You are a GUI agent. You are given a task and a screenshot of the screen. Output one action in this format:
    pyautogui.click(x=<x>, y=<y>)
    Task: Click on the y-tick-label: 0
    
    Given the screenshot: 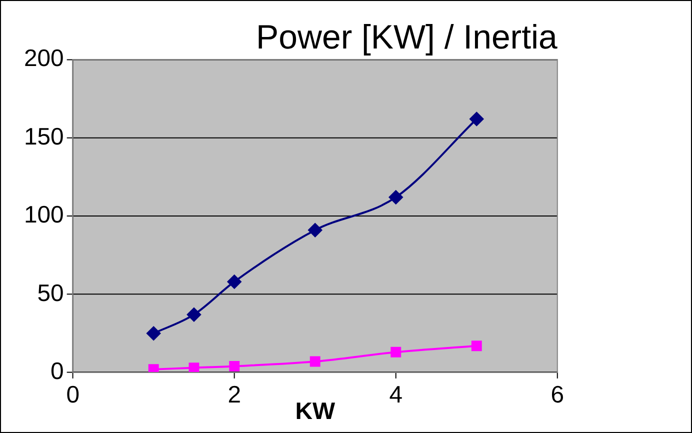 What is the action you would take?
    pyautogui.click(x=57, y=372)
    